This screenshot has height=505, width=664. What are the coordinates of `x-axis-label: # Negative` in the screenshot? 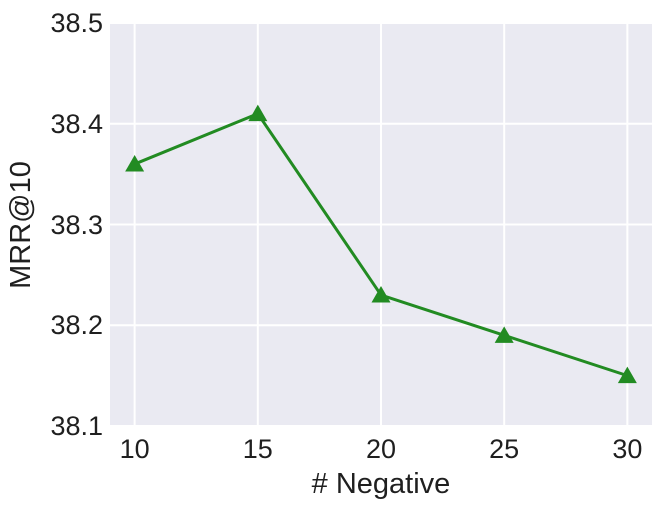 It's located at (381, 484).